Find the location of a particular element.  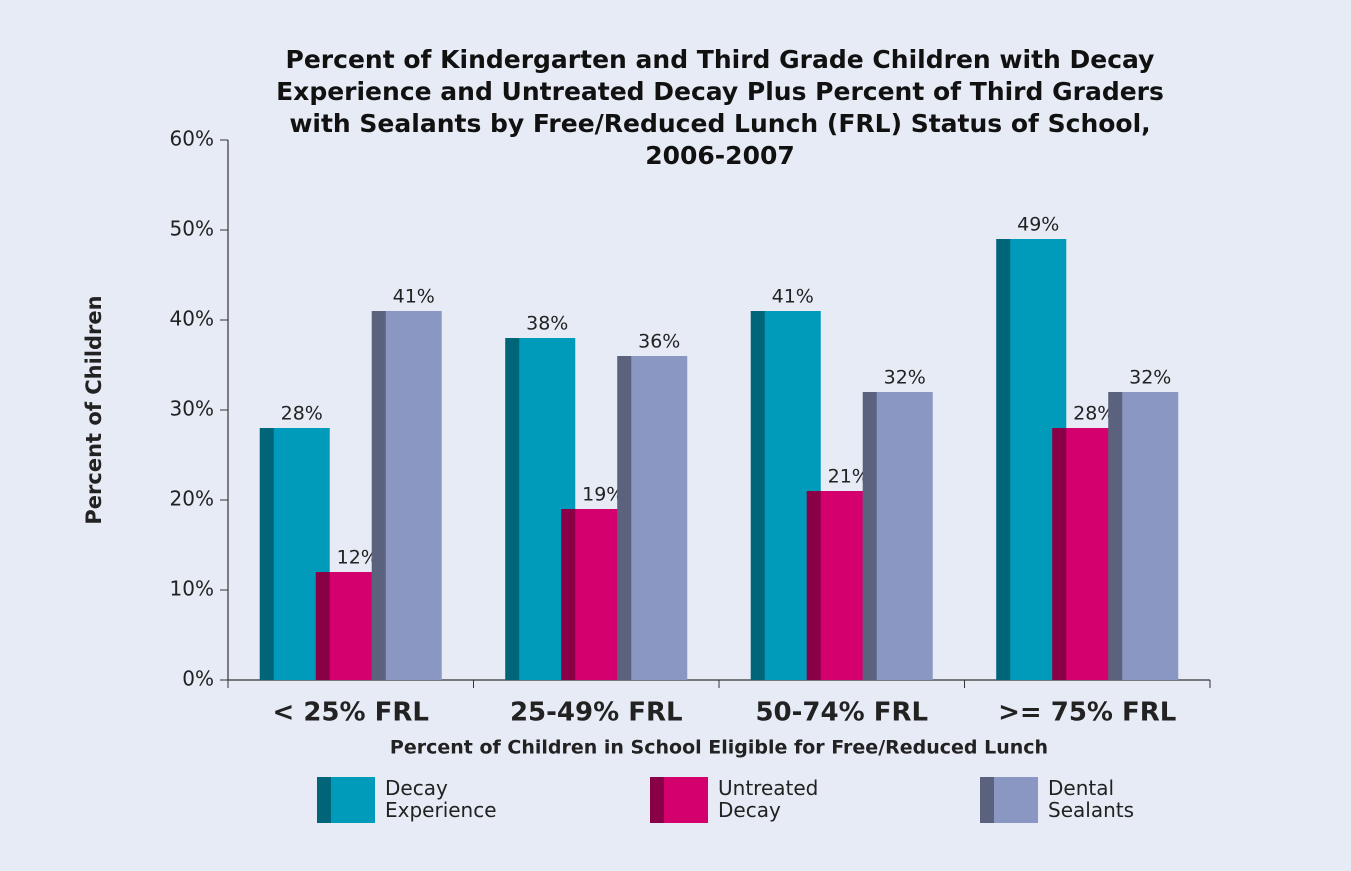

legend-label: Dental Sealants is located at coordinates (1091, 799).